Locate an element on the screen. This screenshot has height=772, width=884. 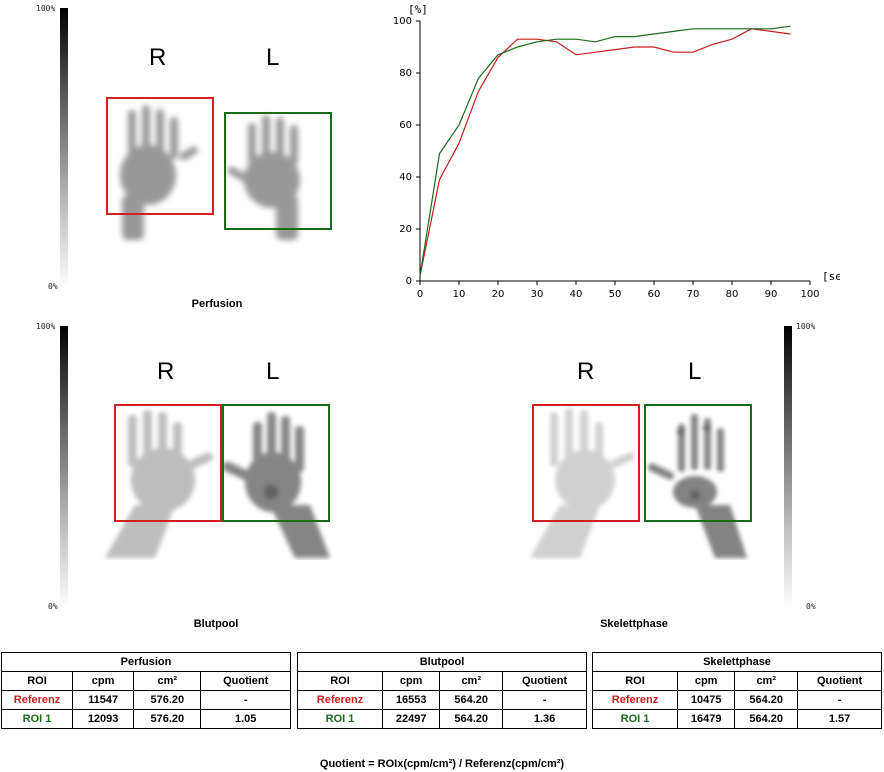
table-row: Referenz 11547 576.20 - is located at coordinates (146, 700).